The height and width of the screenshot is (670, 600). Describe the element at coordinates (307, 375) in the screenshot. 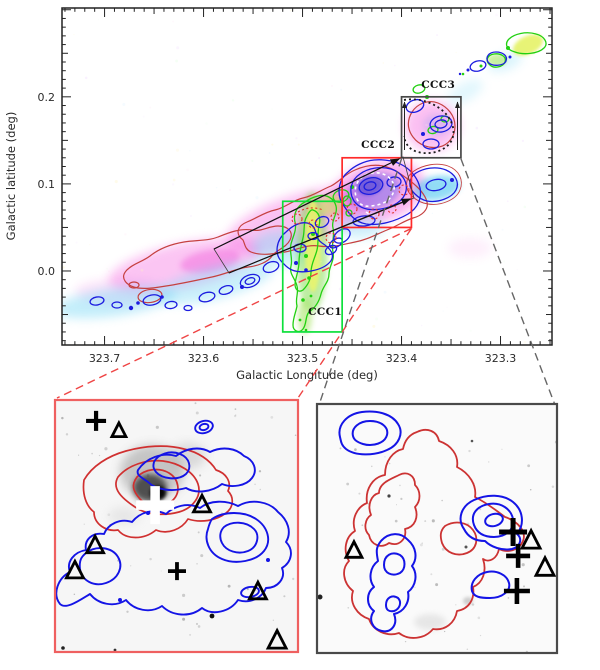

I see `x-axis-title: Galactic Longitude (deg)` at that location.